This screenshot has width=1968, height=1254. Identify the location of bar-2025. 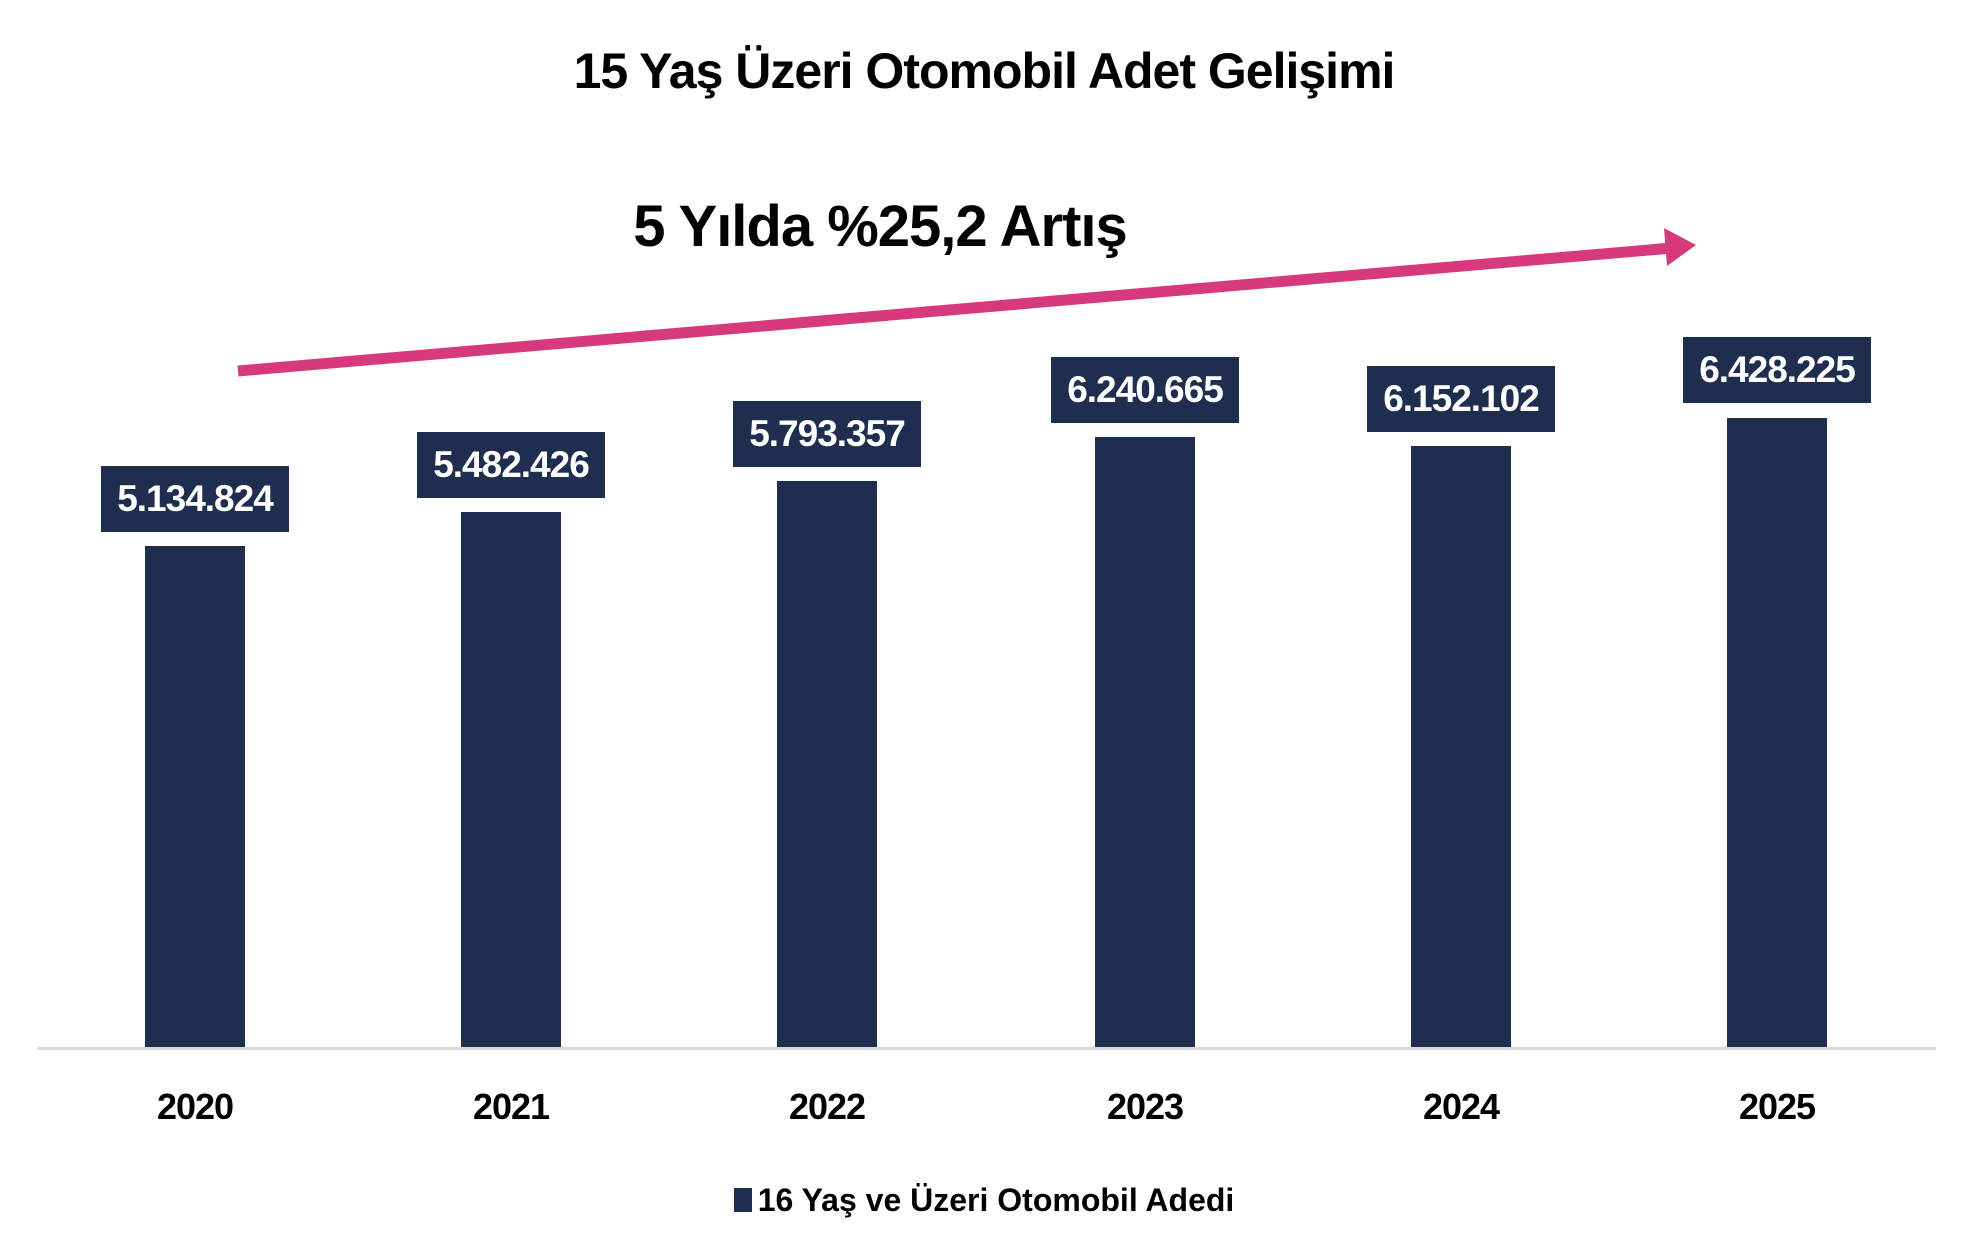
(1777, 733).